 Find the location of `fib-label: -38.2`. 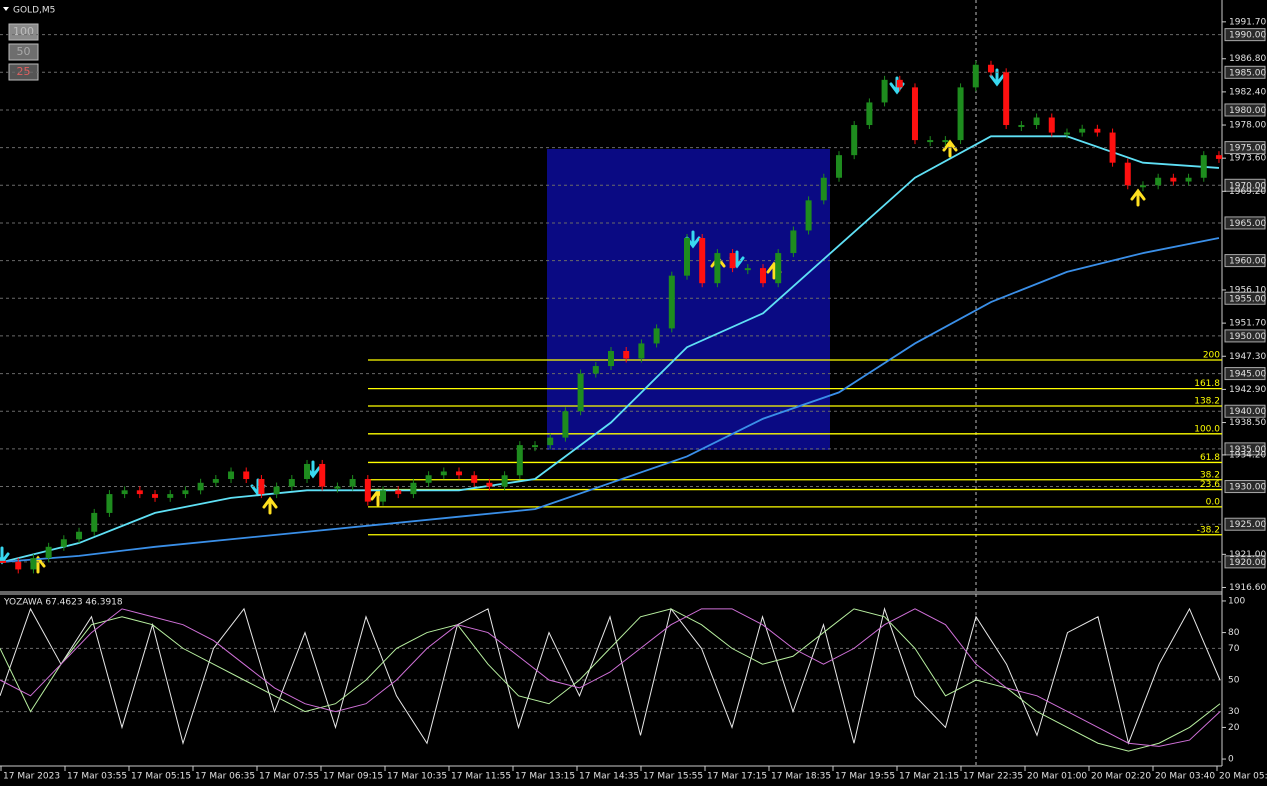

fib-label: -38.2 is located at coordinates (1208, 530).